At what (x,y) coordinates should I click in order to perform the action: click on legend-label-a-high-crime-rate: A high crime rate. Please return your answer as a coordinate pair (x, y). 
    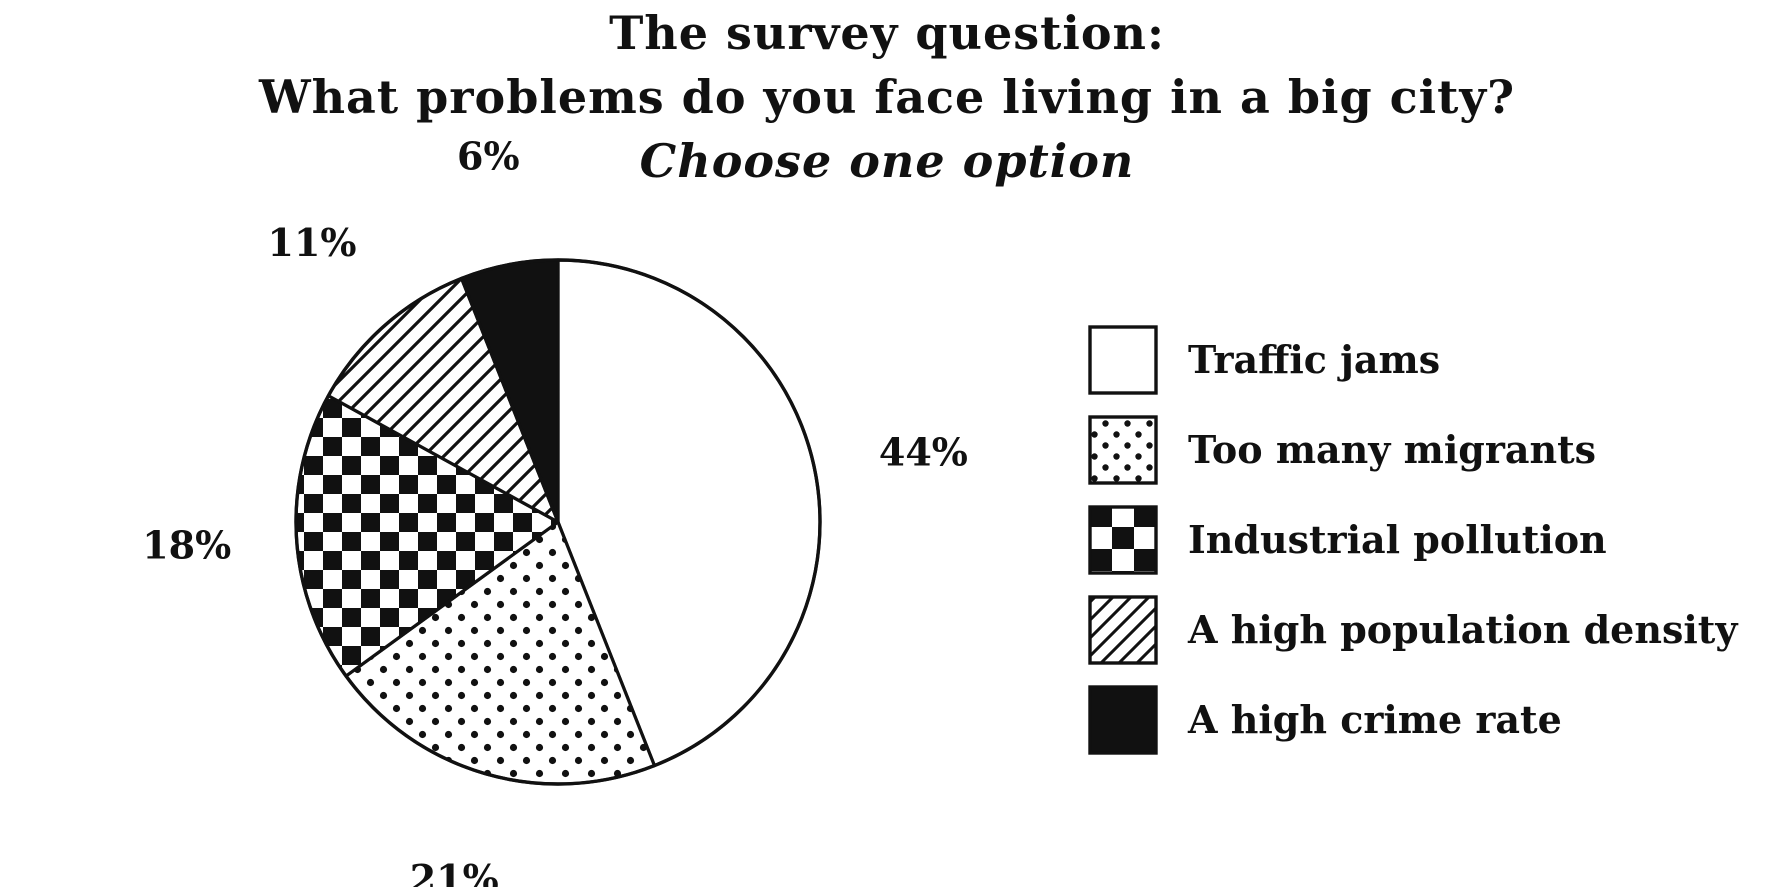
    Looking at the image, I should click on (1374, 719).